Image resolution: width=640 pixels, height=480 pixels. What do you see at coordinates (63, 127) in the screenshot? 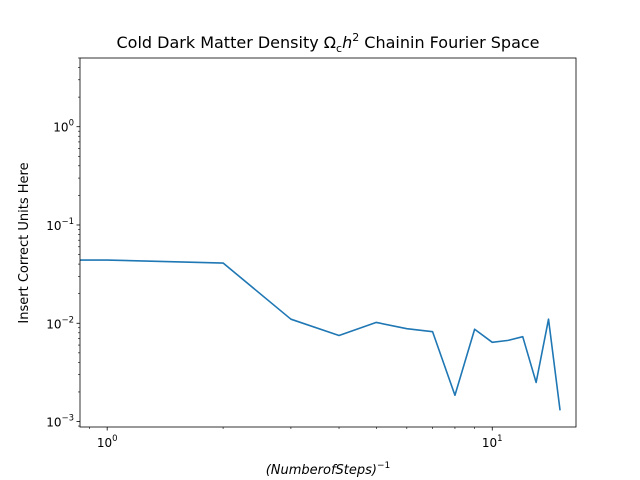
I see `y-tick-label: 10⁰` at bounding box center [63, 127].